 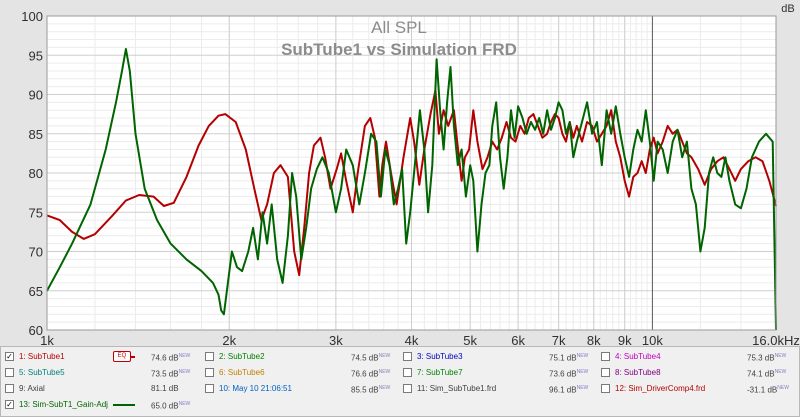 What do you see at coordinates (32, 16) in the screenshot?
I see `y-tick-label: 100` at bounding box center [32, 16].